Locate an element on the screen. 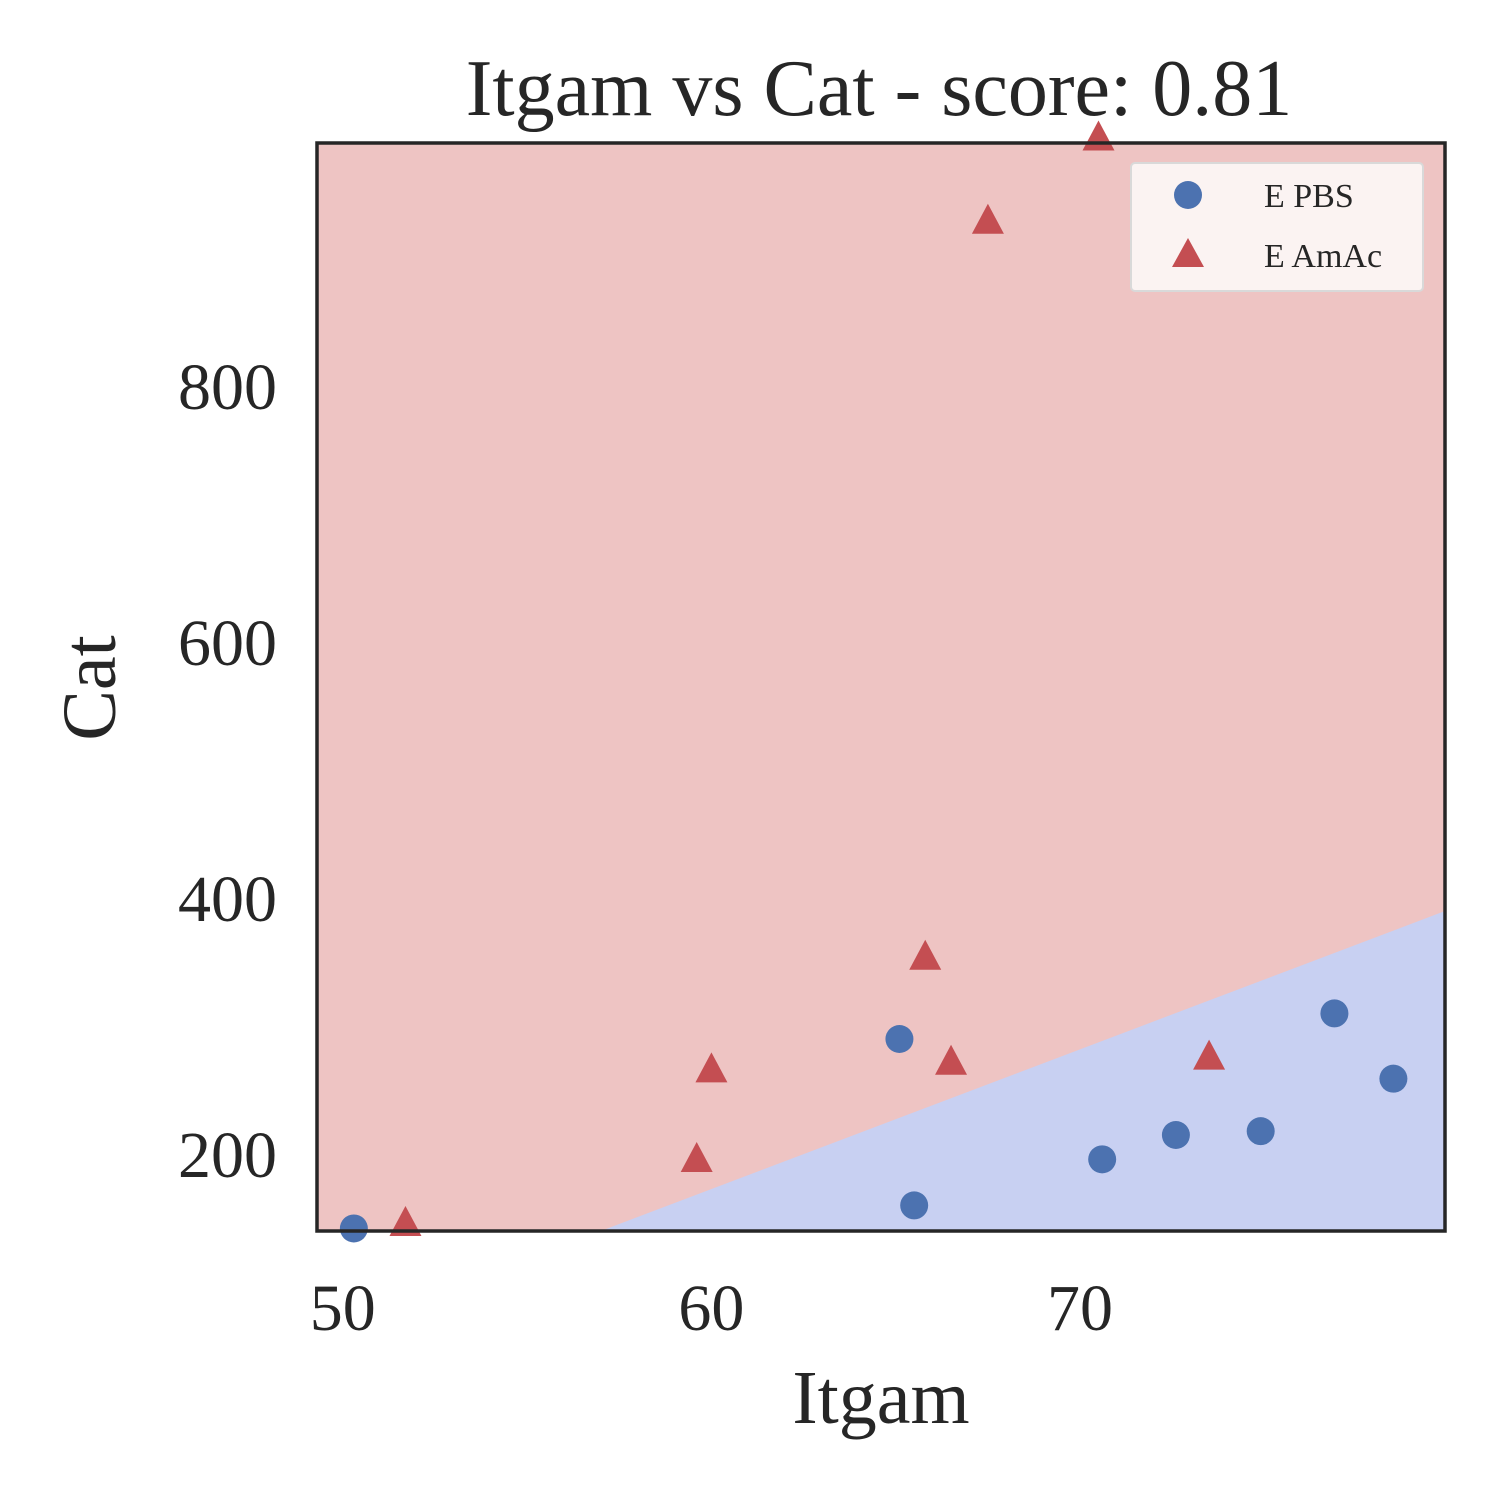 The width and height of the screenshot is (1500, 1500). x-tick-label: 60 is located at coordinates (711, 1308).